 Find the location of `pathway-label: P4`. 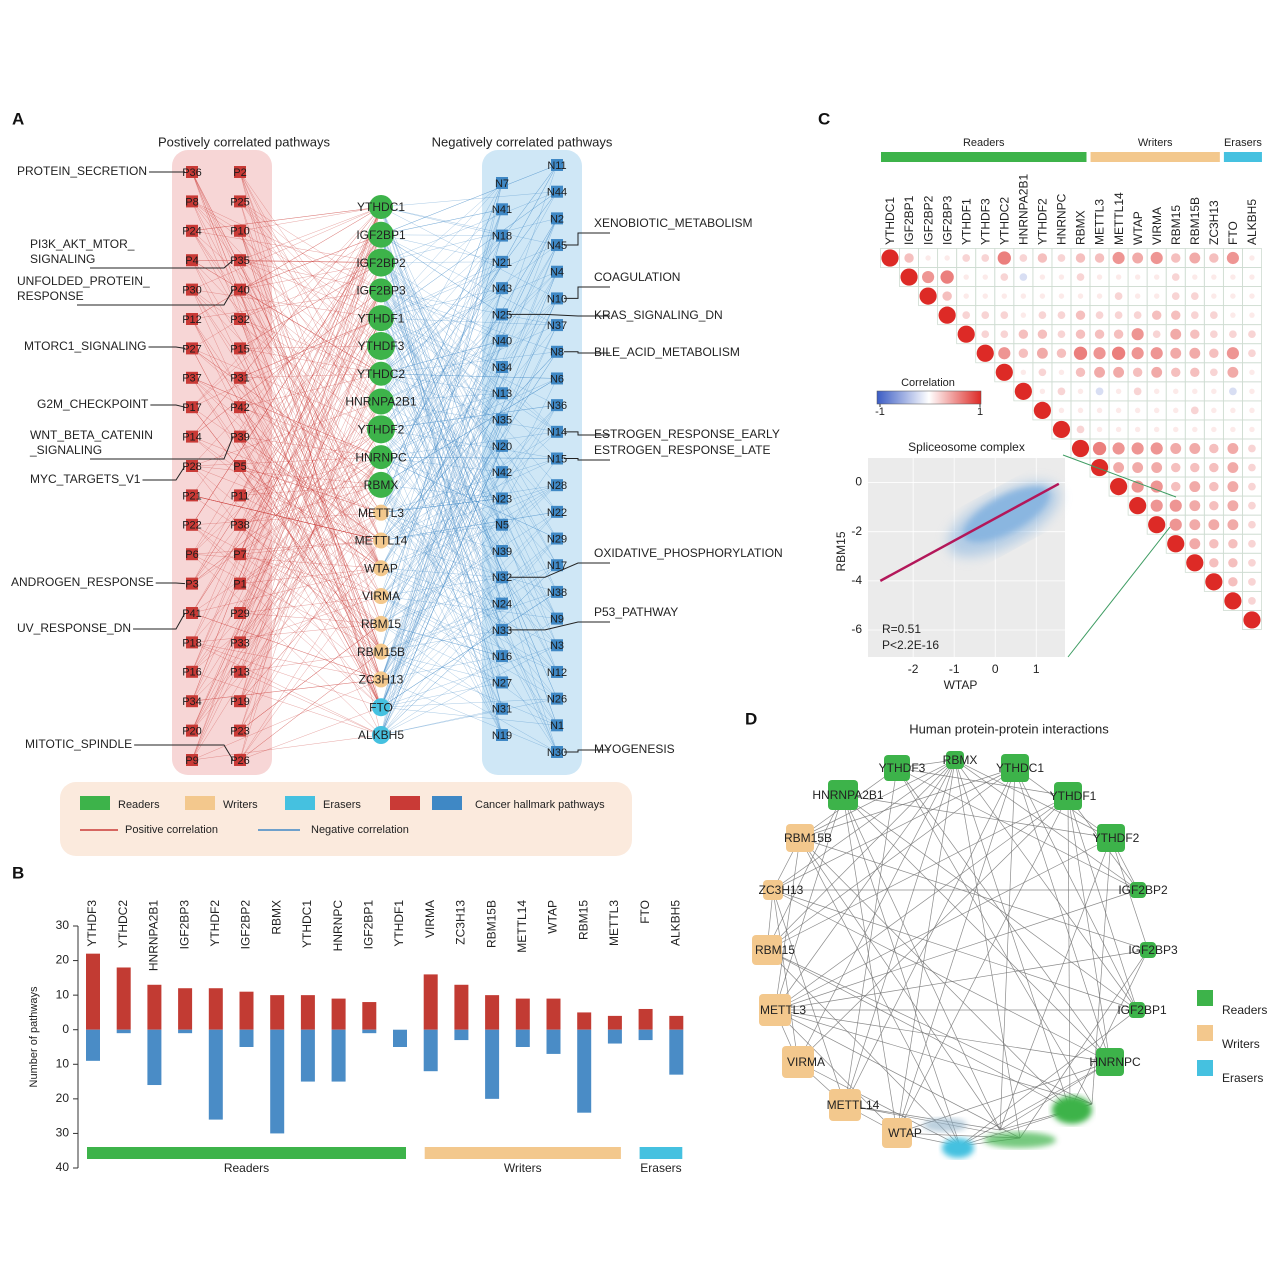

pathway-label: P4 is located at coordinates (191, 261).